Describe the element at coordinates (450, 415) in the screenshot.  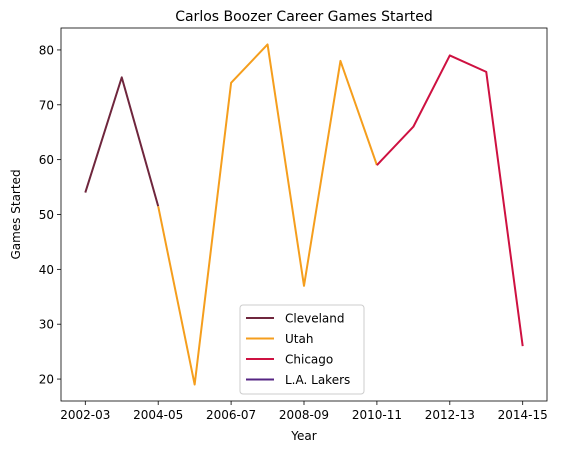
I see `x-tick-label: 2012-13` at that location.